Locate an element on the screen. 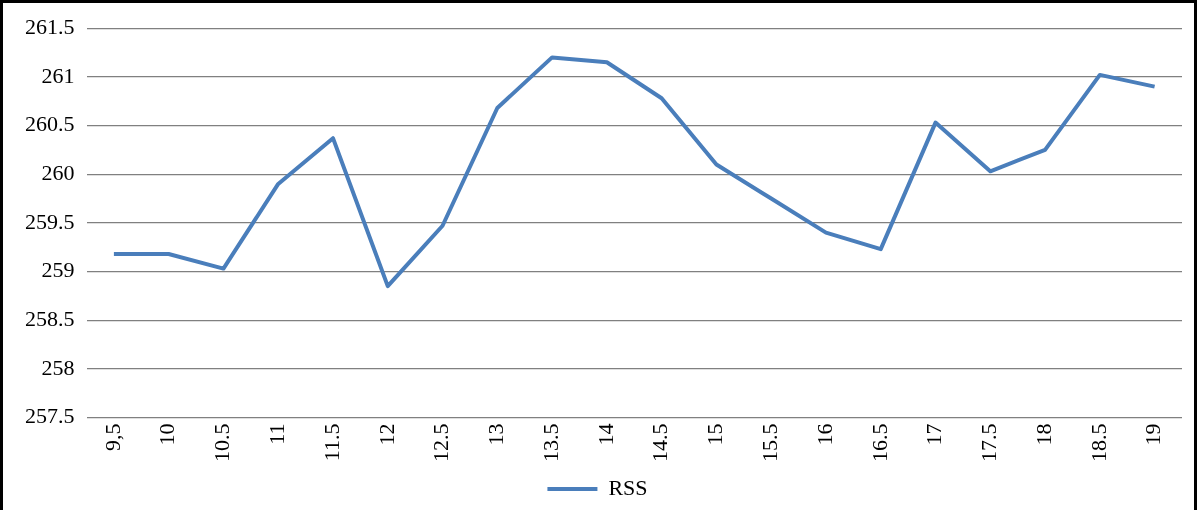 Image resolution: width=1197 pixels, height=510 pixels. x-tick-label: 14 is located at coordinates (605, 434).